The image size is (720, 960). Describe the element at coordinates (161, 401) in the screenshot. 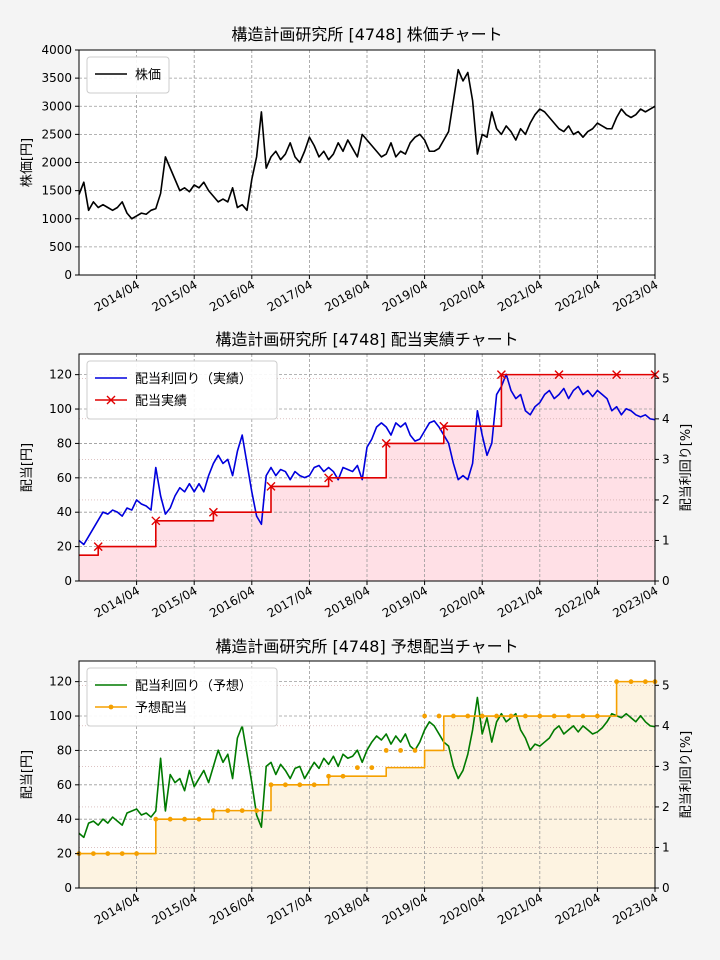

I see `legend-label: 配当実績` at that location.